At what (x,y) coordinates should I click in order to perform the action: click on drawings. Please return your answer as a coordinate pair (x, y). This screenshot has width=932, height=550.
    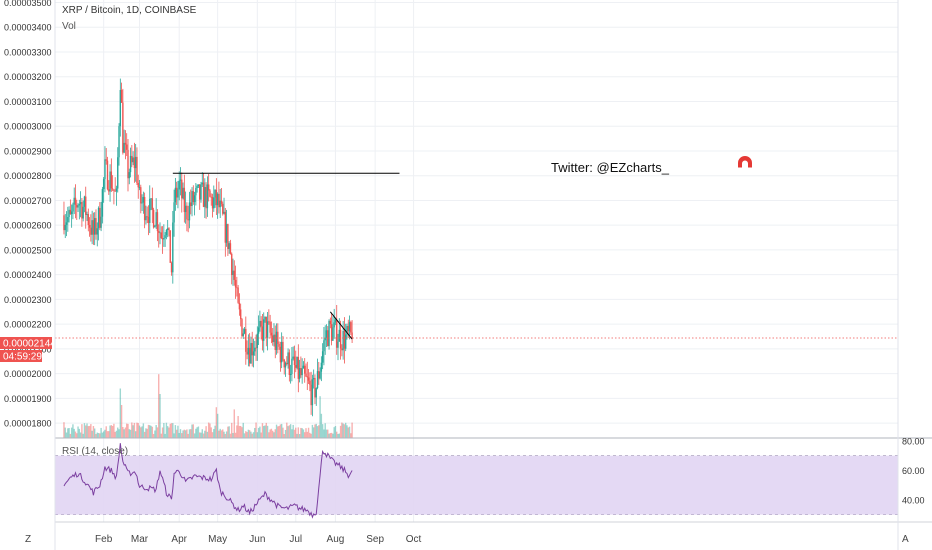
    Looking at the image, I should click on (286, 256).